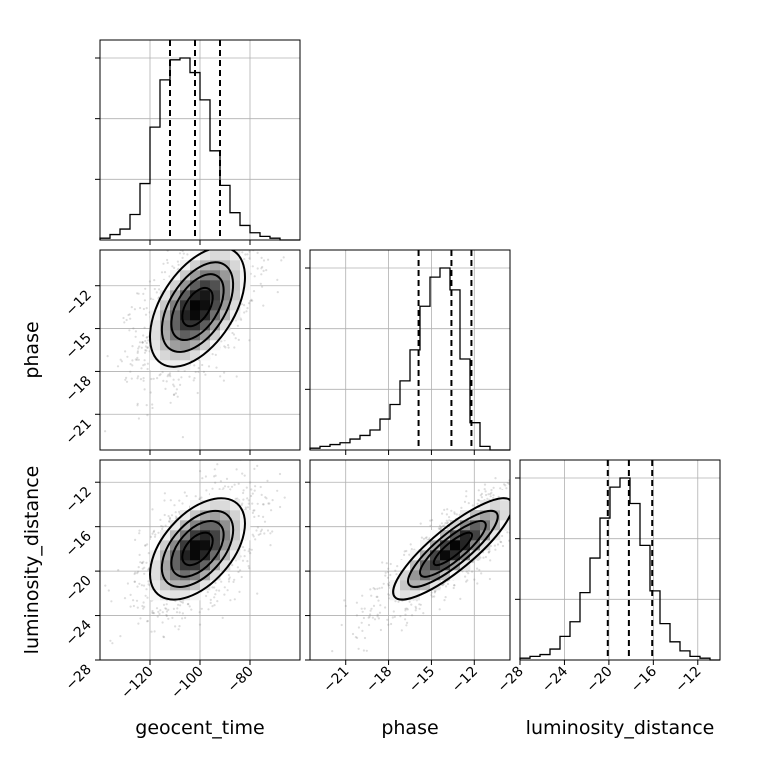 The height and width of the screenshot is (760, 760). Describe the element at coordinates (32, 560) in the screenshot. I see `y-axis-label-luminosity-distance: luminosity_distance` at that location.